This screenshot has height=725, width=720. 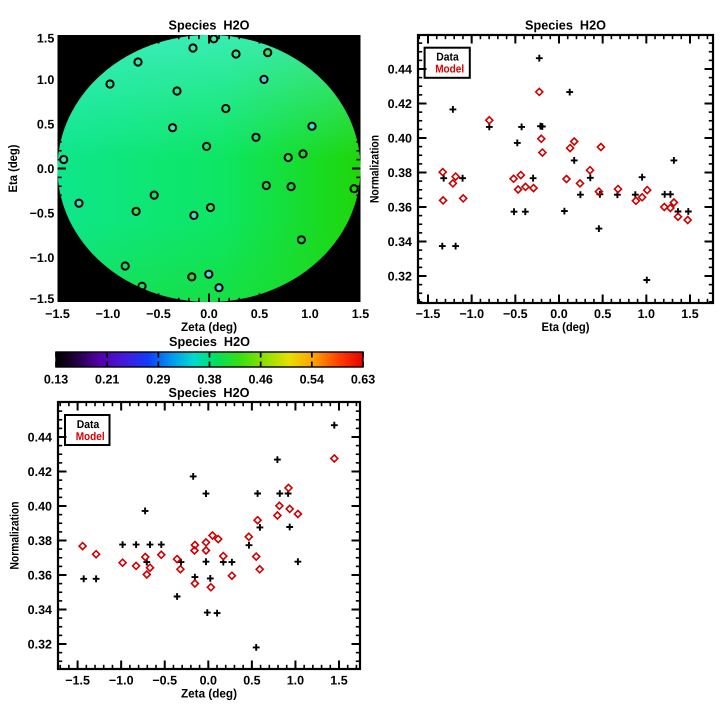 I want to click on svg-text: 0.54, so click(x=312, y=380).